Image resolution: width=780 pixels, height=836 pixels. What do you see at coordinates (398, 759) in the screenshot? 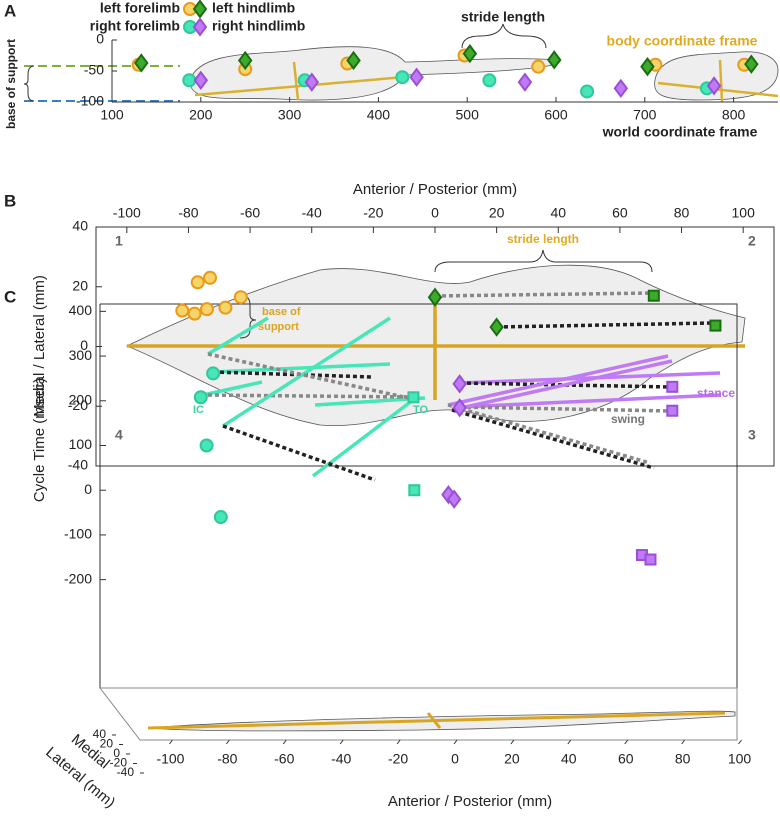
I see `x-tick-label: -20` at bounding box center [398, 759].